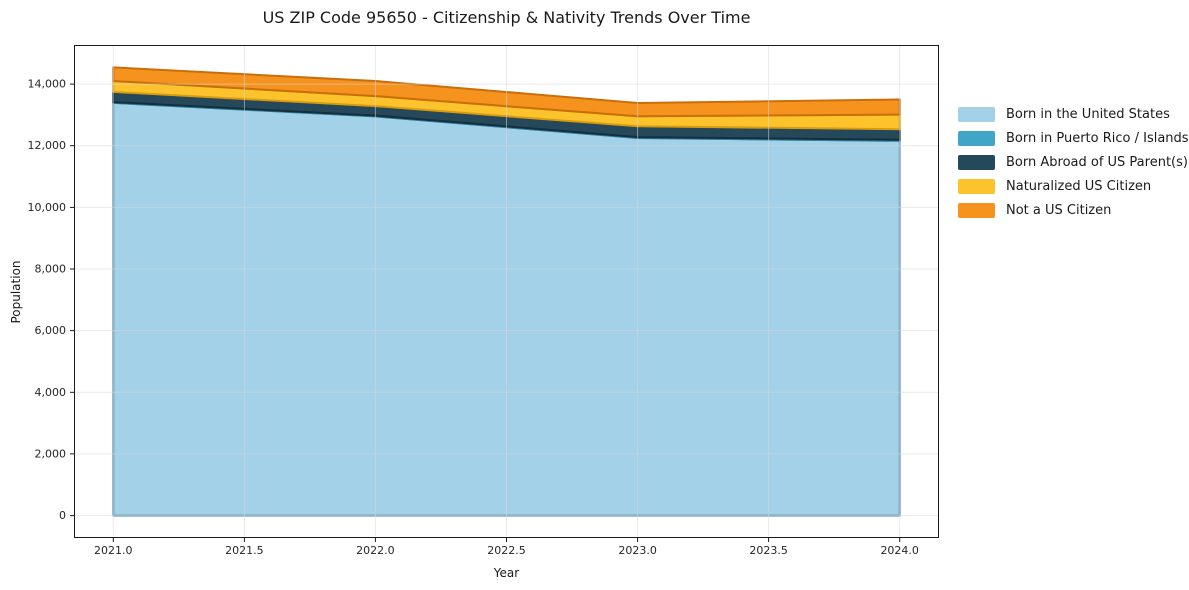 The image size is (1189, 590). Describe the element at coordinates (506, 573) in the screenshot. I see `x-axis-label: Year` at that location.